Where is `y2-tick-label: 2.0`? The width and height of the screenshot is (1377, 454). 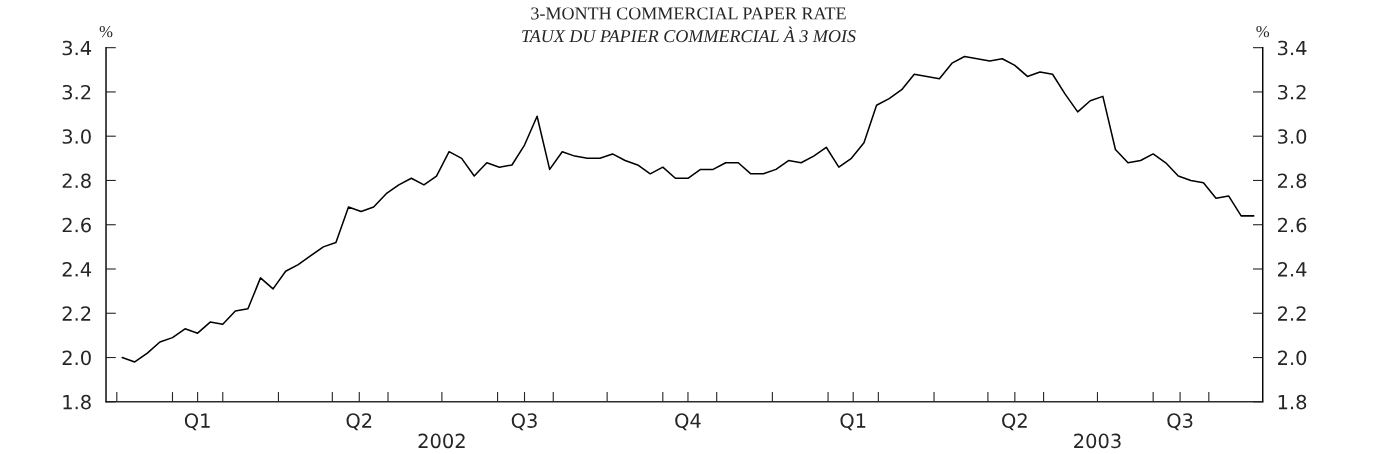 y2-tick-label: 2.0 is located at coordinates (1292, 358).